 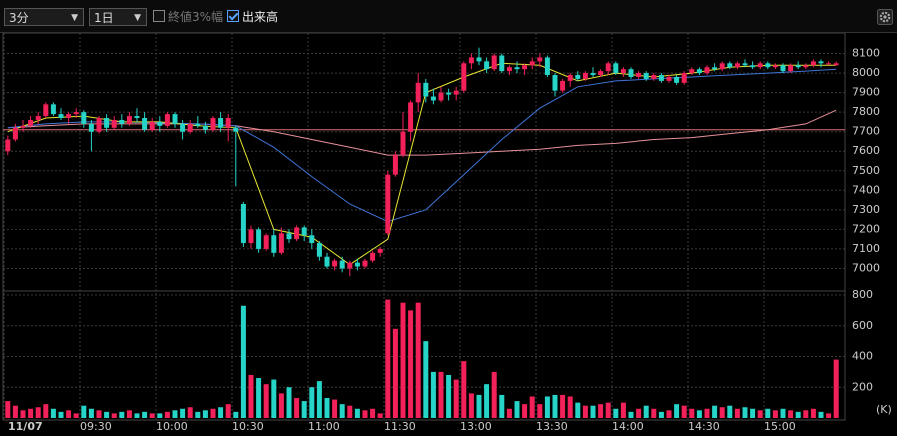 What do you see at coordinates (862, 325) in the screenshot?
I see `y-tick-label: 600` at bounding box center [862, 325].